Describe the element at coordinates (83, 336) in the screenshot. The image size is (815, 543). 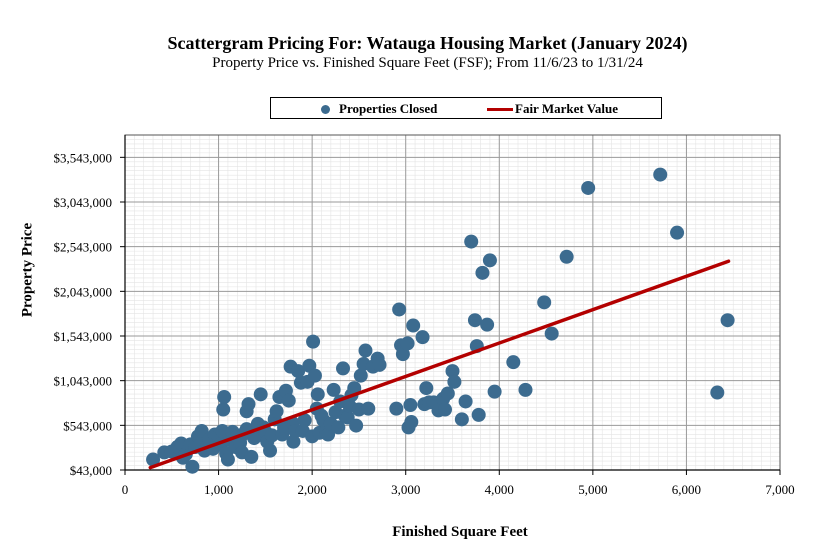
I see `y-tick-label: $1,543,000` at that location.